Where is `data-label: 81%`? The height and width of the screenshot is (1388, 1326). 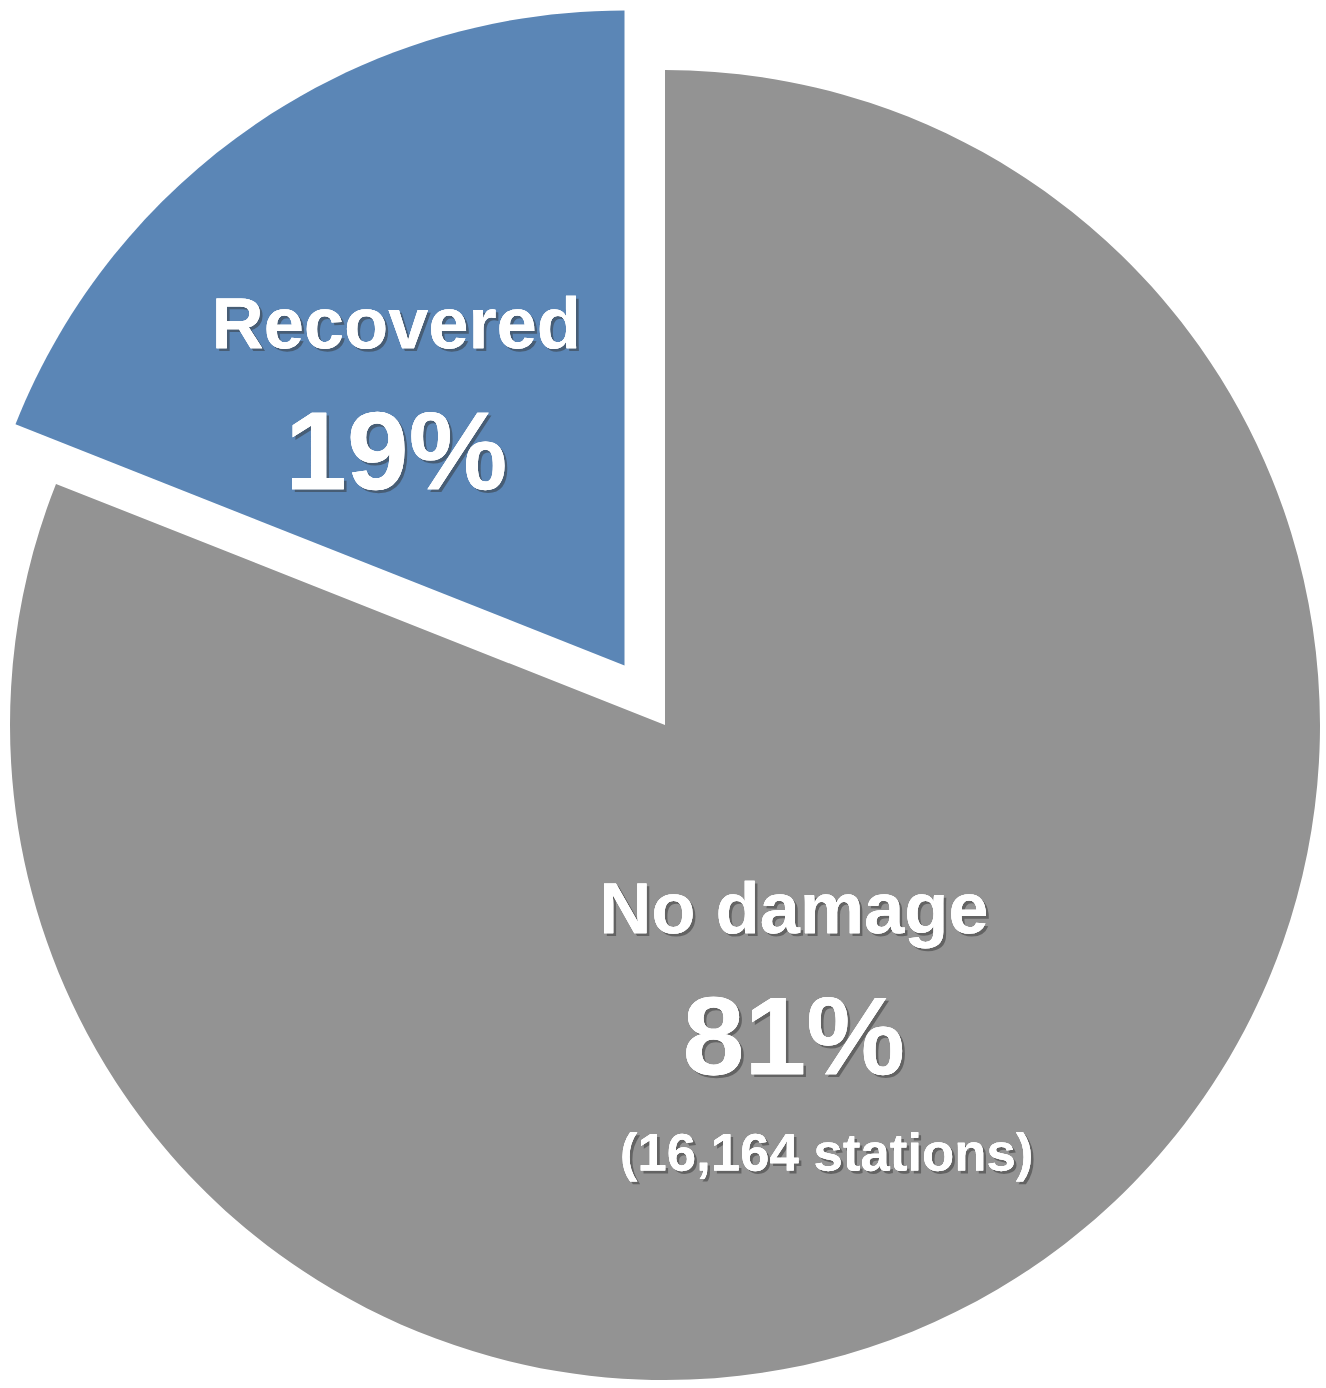 data-label: 81% is located at coordinates (795, 1037).